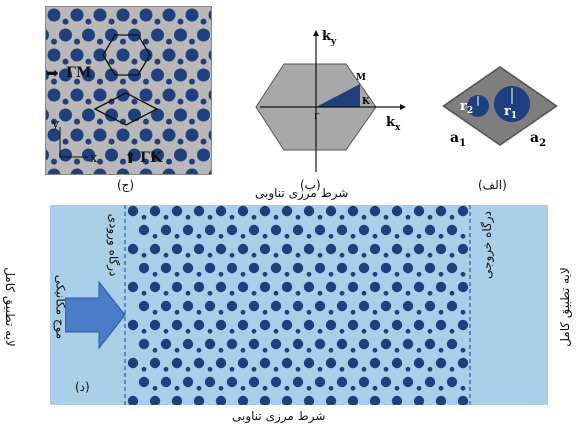 This screenshot has width=576, height=429. I want to click on label-a1: a1, so click(458, 139).